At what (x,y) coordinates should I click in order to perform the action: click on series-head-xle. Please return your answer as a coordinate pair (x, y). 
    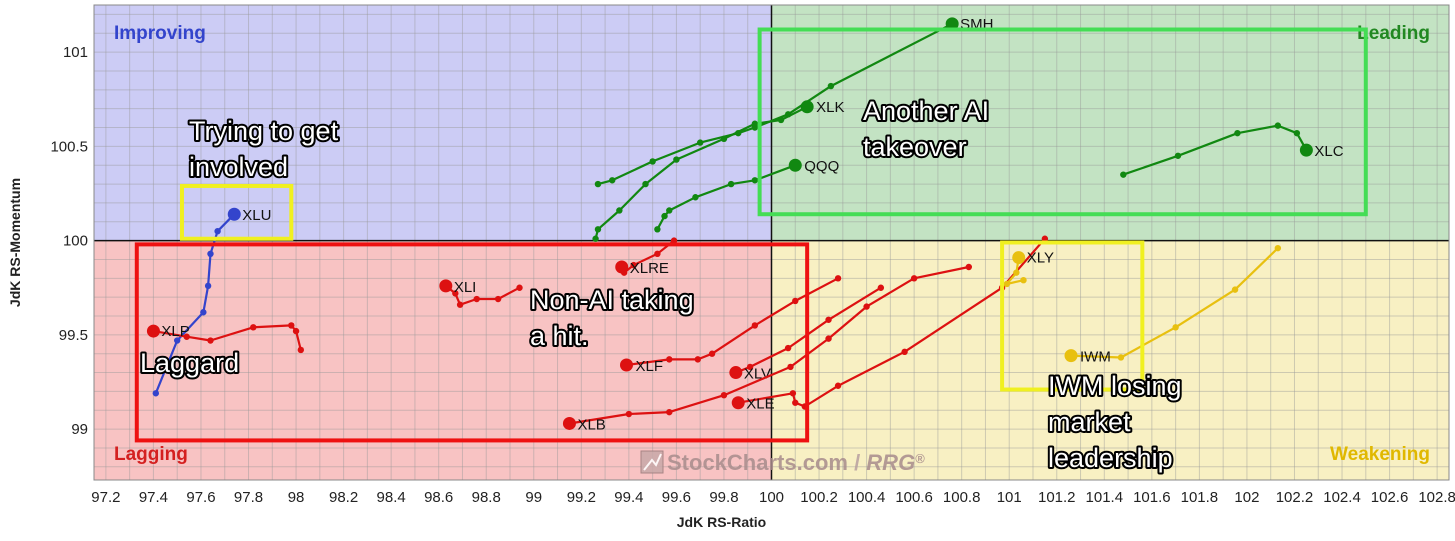
    Looking at the image, I should click on (738, 403).